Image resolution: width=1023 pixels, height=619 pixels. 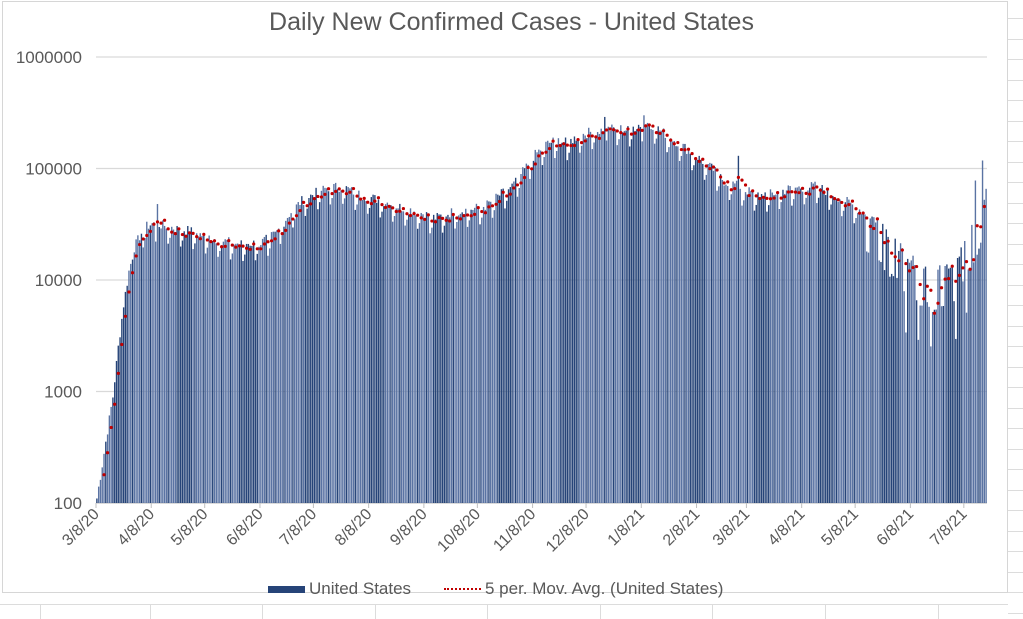 I want to click on x-tick-label: 11/8/20, so click(x=514, y=530).